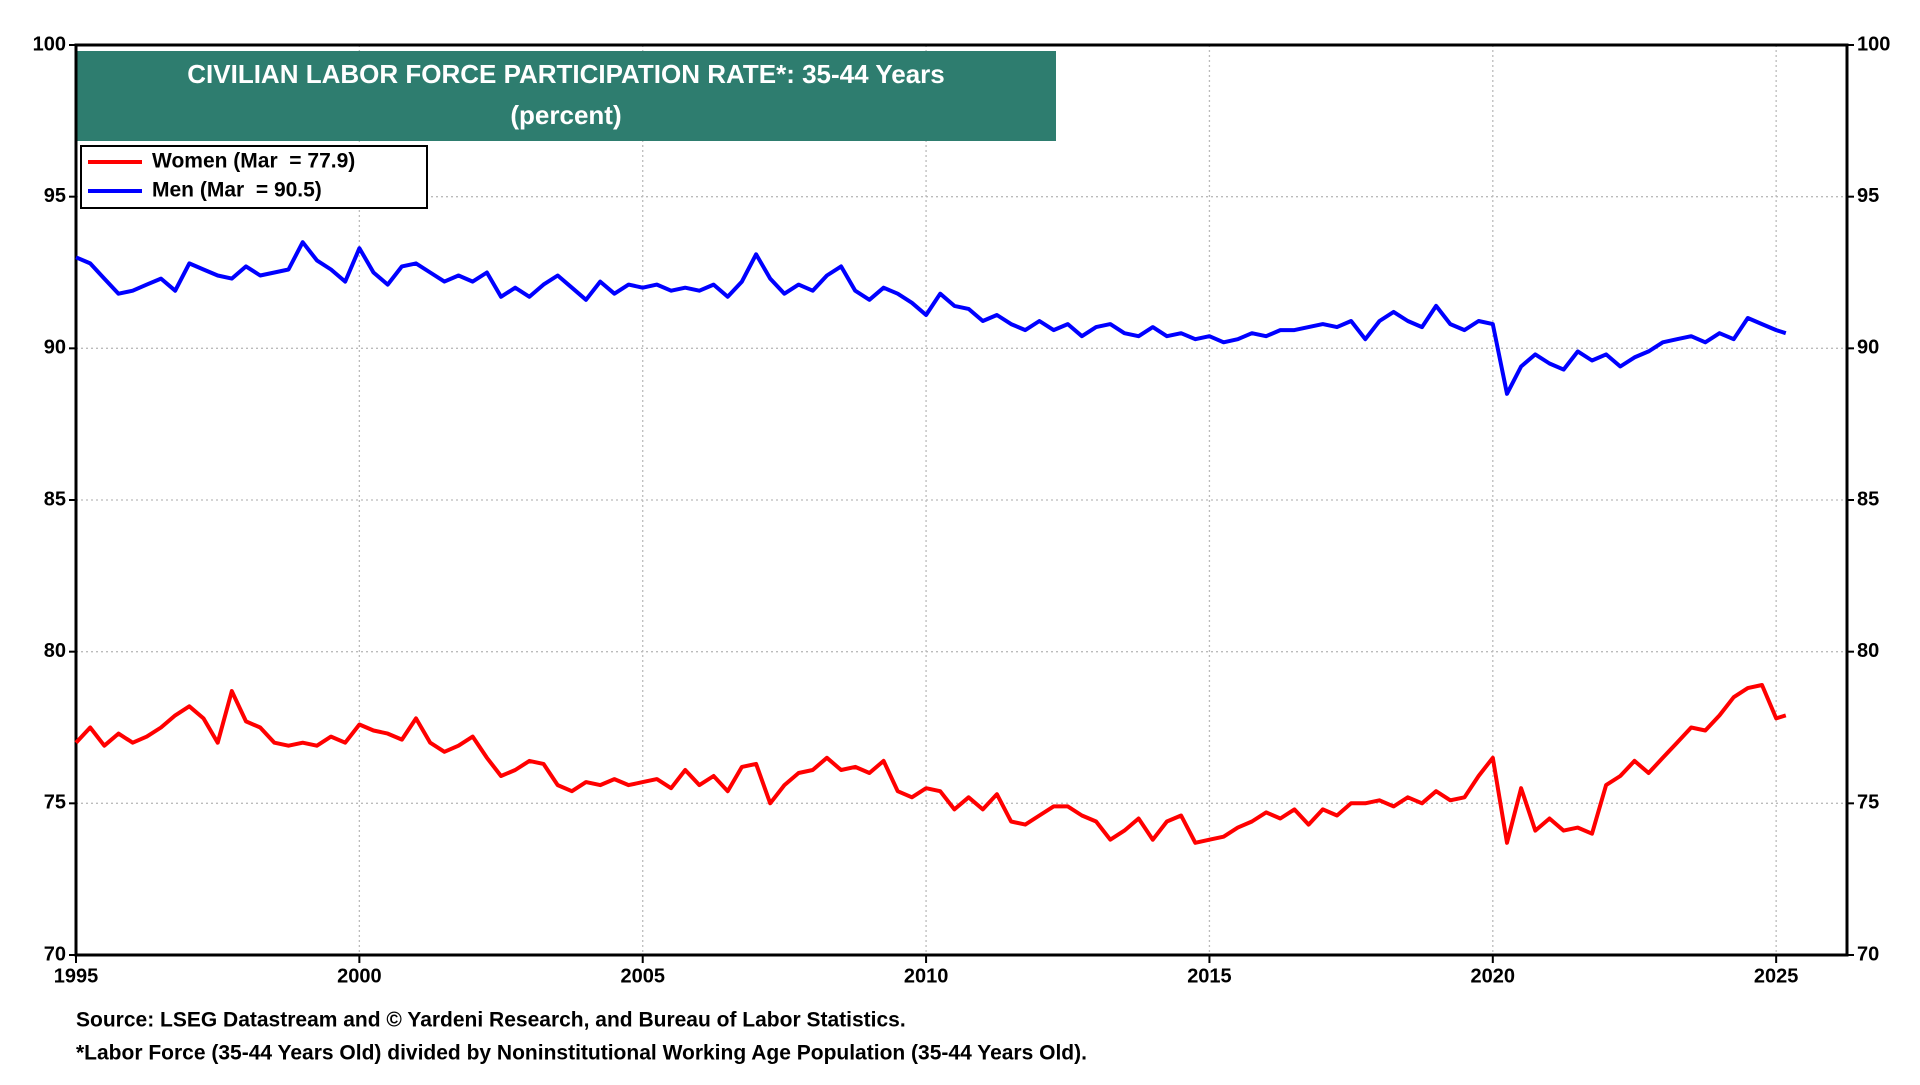 The width and height of the screenshot is (1920, 1085). I want to click on x-tick-label: 2020, so click(1493, 976).